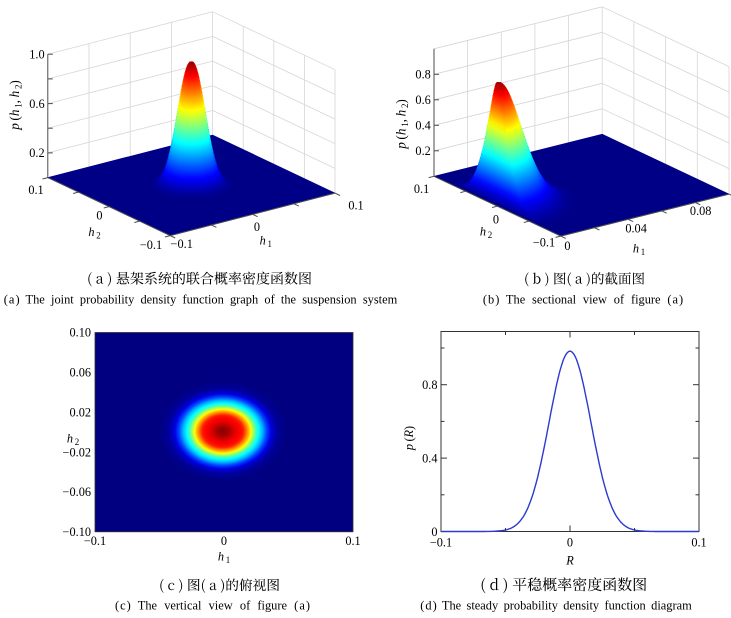 The width and height of the screenshot is (731, 618). Describe the element at coordinates (77, 532) in the screenshot. I see `svg-text: −0.10` at that location.